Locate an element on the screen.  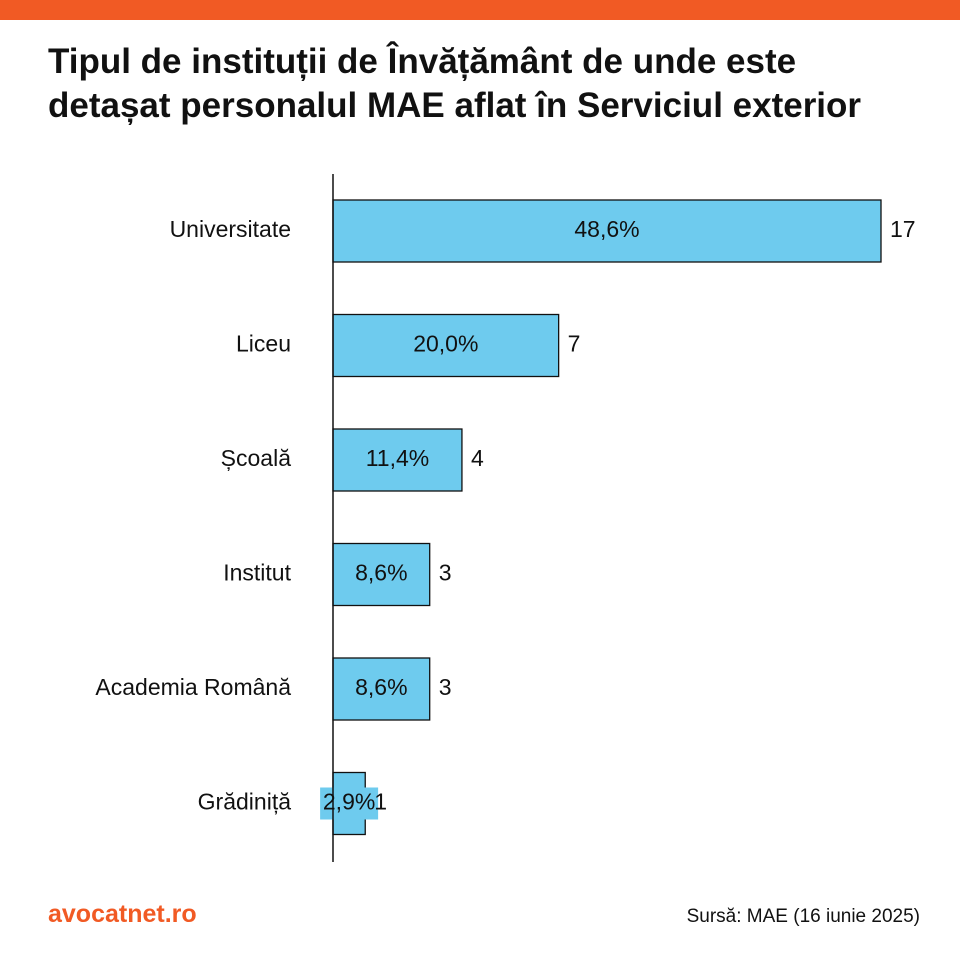
percent-label-5: 2,9% is located at coordinates (349, 802).